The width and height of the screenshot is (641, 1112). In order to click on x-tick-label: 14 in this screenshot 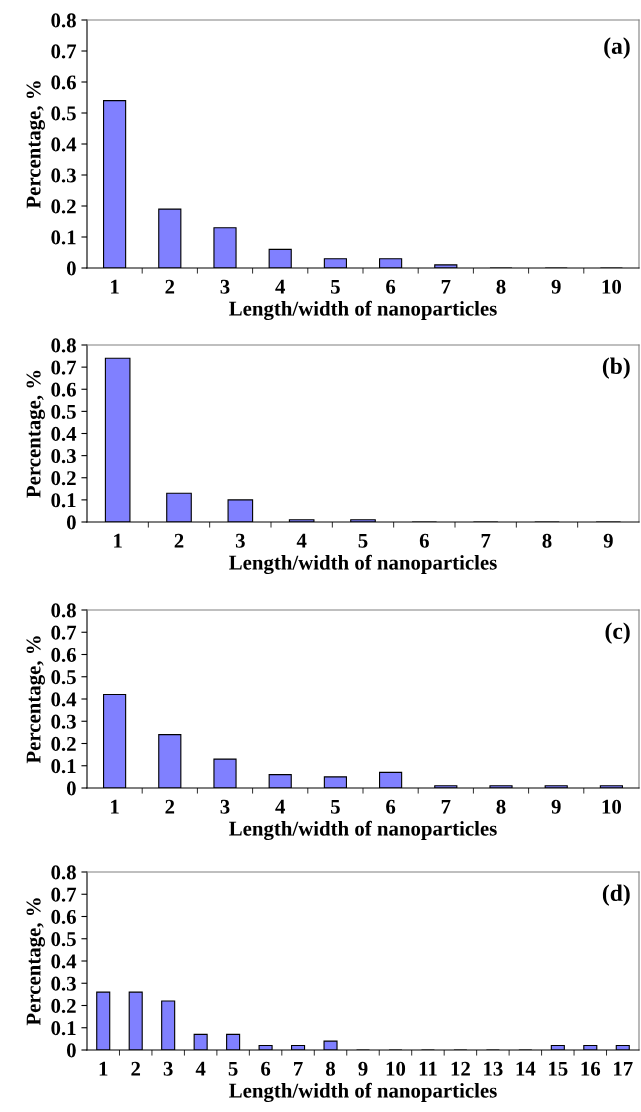, I will do `click(526, 1068)`.